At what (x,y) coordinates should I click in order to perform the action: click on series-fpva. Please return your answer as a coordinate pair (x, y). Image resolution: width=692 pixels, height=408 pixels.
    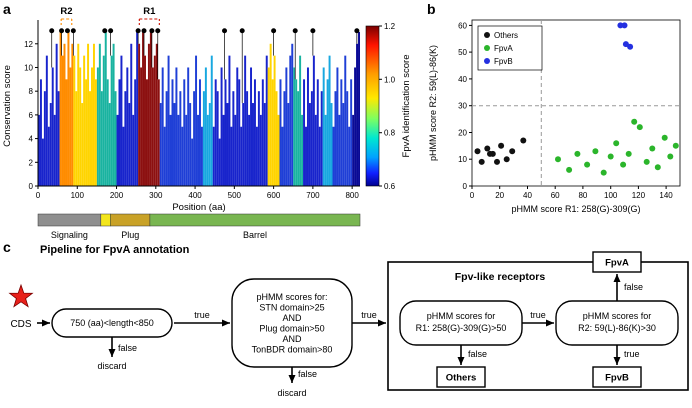
    Looking at the image, I should click on (617, 147).